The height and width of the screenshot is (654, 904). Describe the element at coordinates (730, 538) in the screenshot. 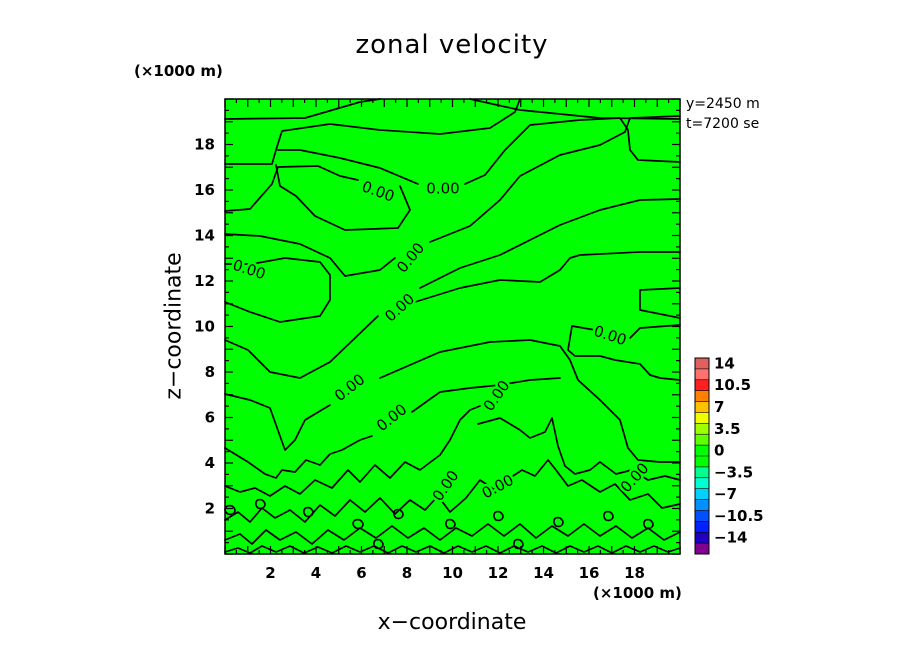

I see `colorbar-level-label: −14` at that location.